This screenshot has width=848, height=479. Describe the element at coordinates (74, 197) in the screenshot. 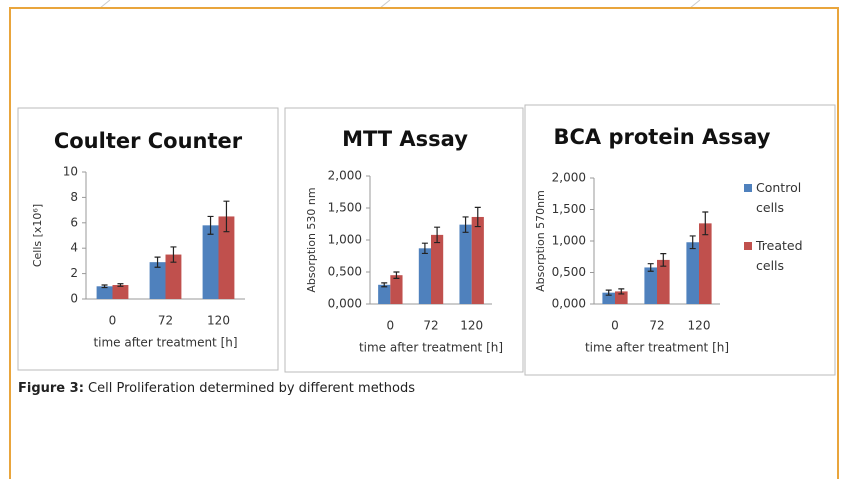

I see `y-tick-label: 8` at that location.